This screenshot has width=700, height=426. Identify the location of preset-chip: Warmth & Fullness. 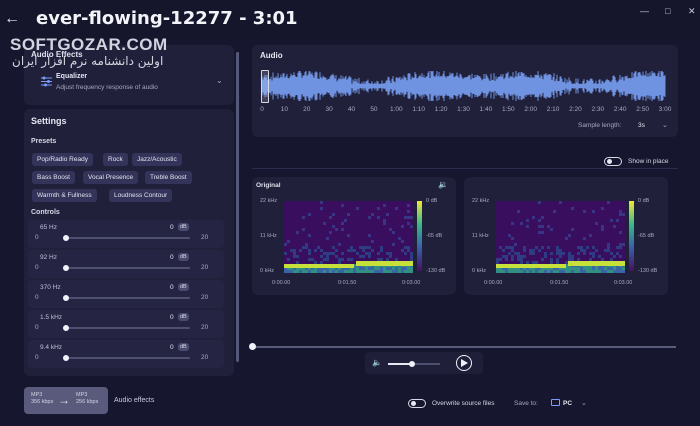
(64, 195).